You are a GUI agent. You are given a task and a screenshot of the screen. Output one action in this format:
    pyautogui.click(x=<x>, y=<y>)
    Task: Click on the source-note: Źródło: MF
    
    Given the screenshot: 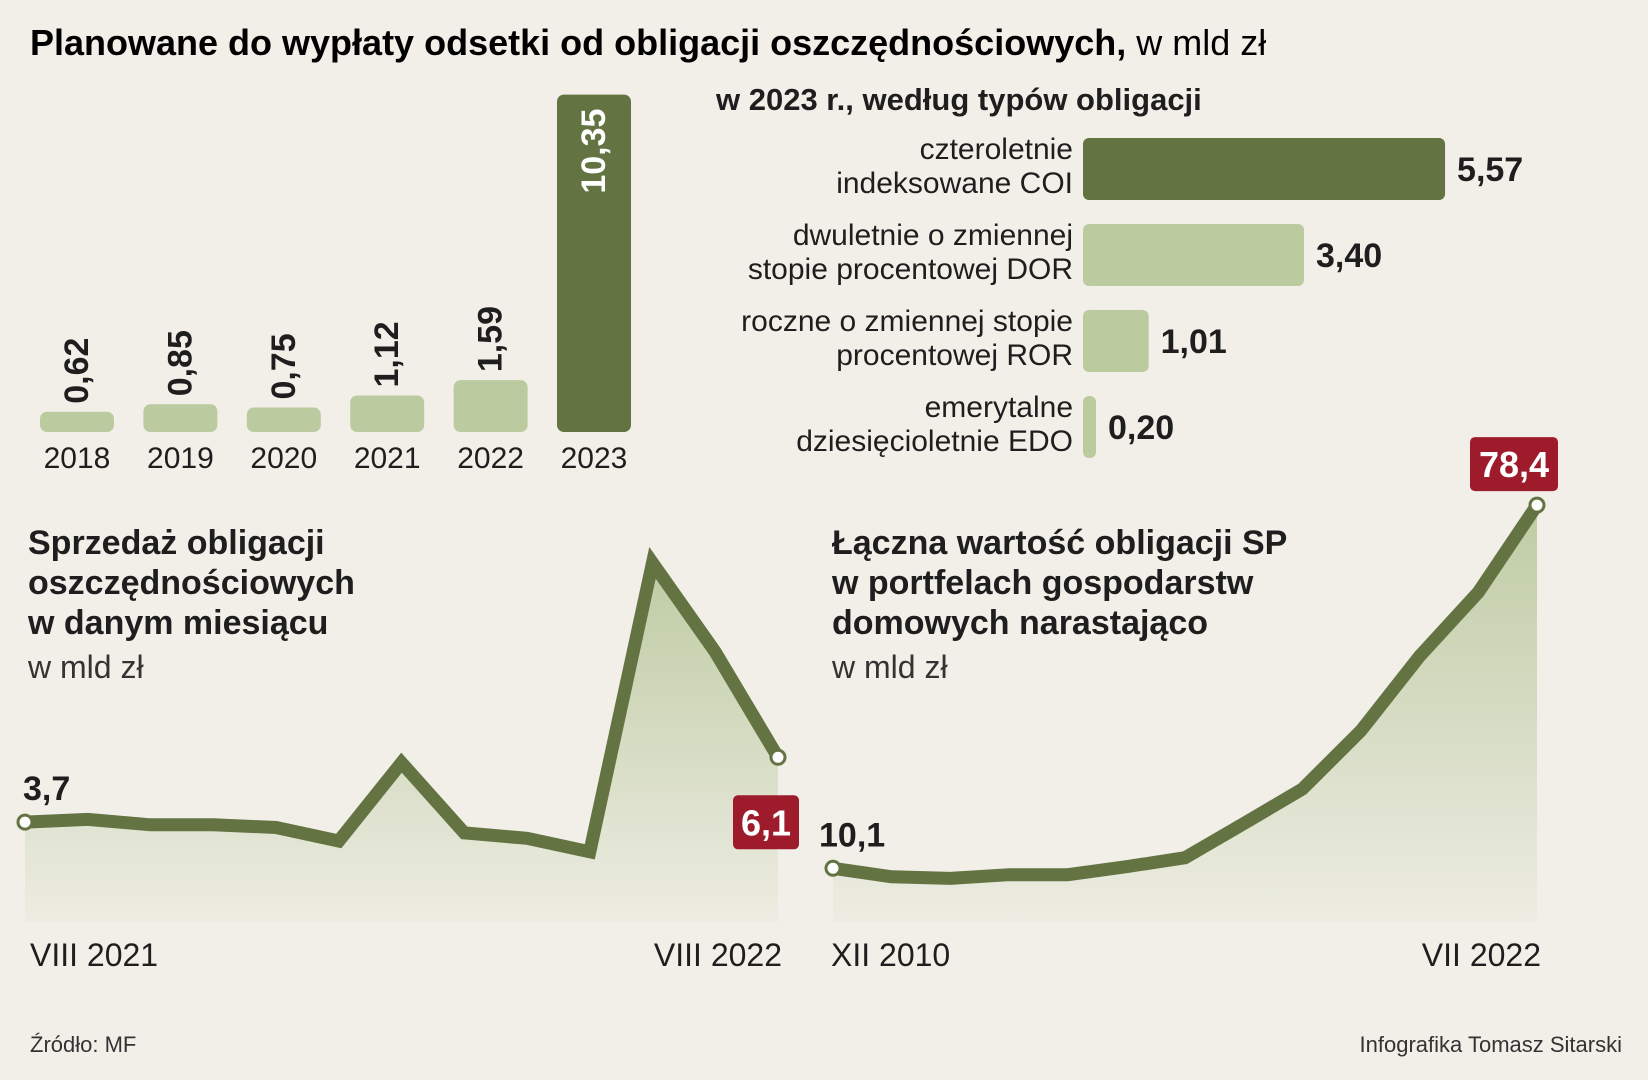 What is the action you would take?
    pyautogui.click(x=83, y=1044)
    